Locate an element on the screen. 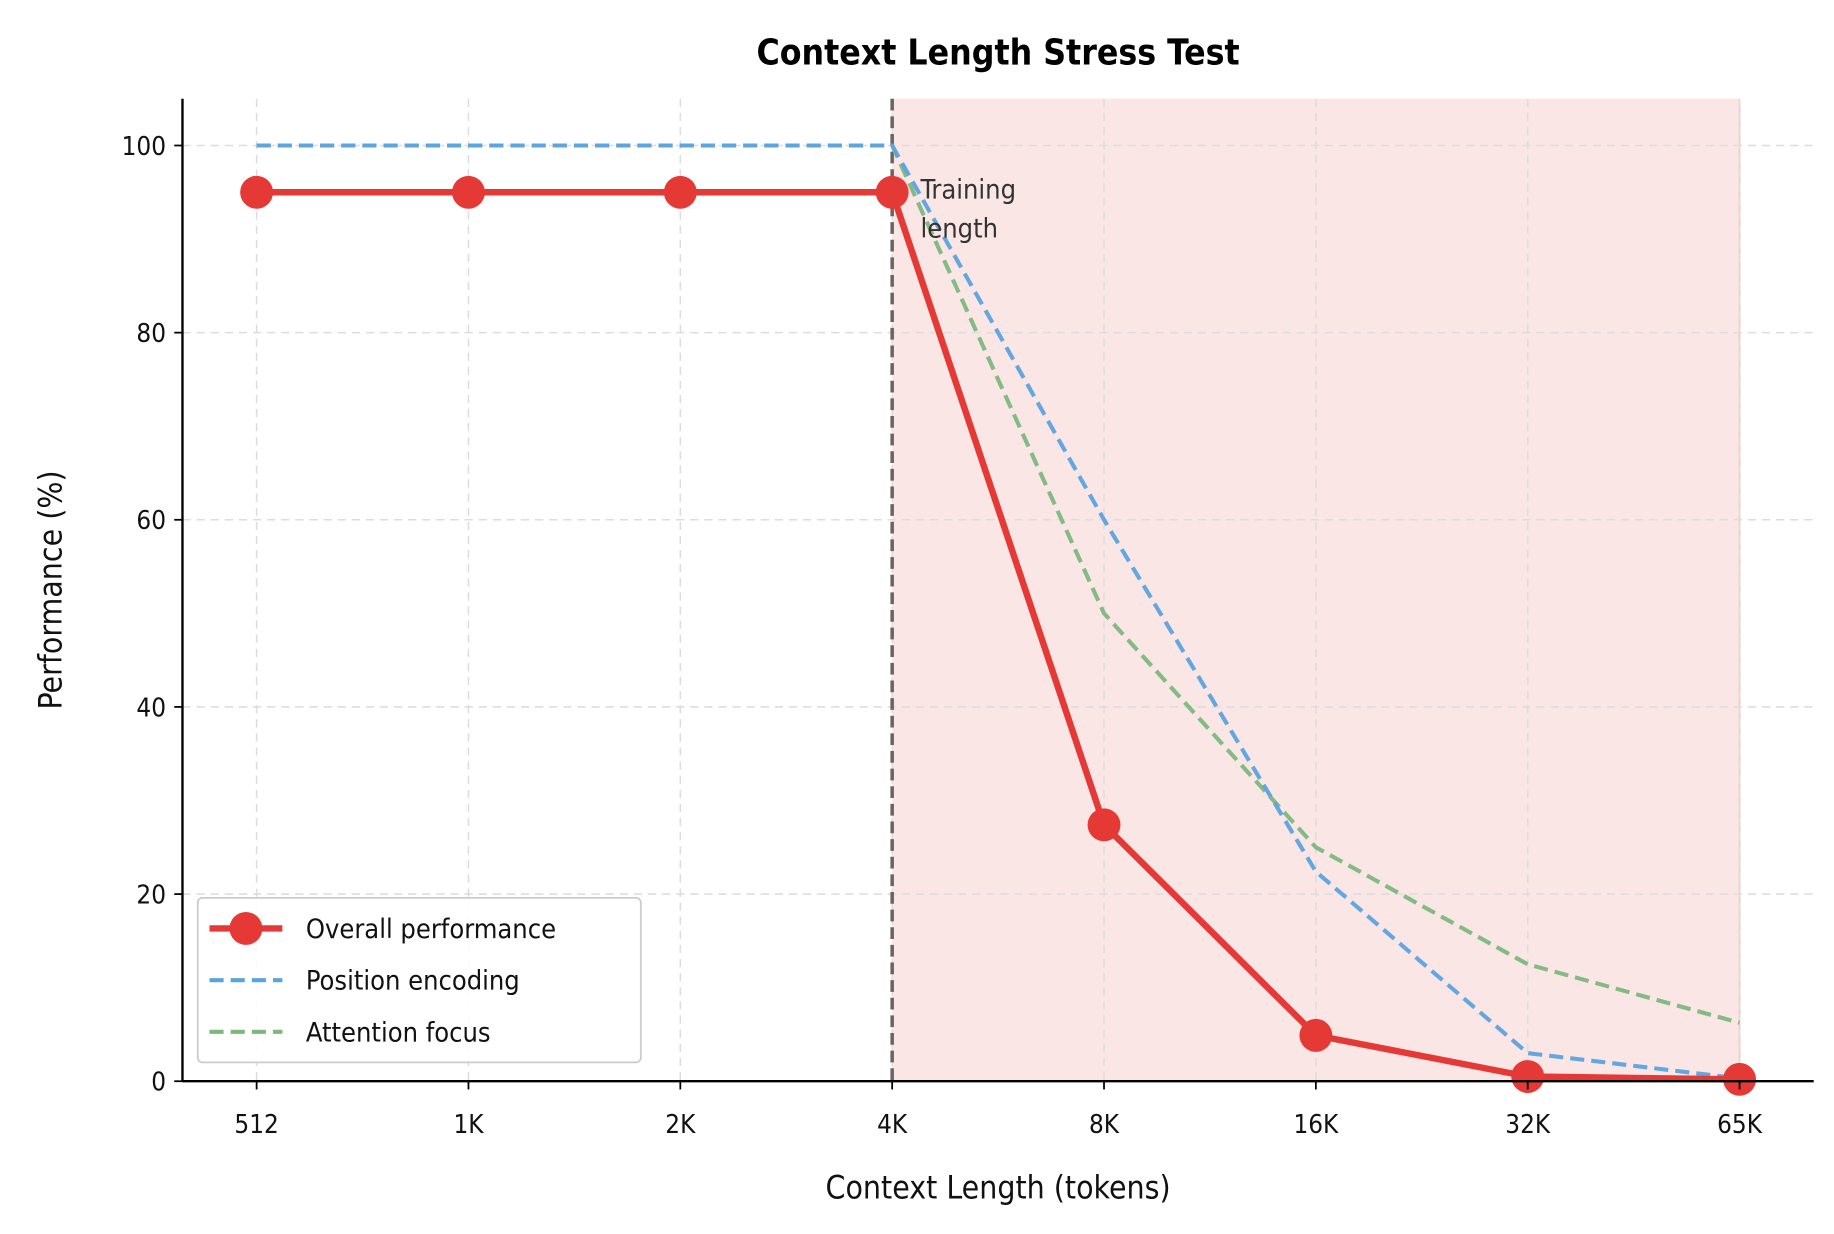 This screenshot has height=1234, width=1834. y-tick-label: 40 is located at coordinates (151, 708).